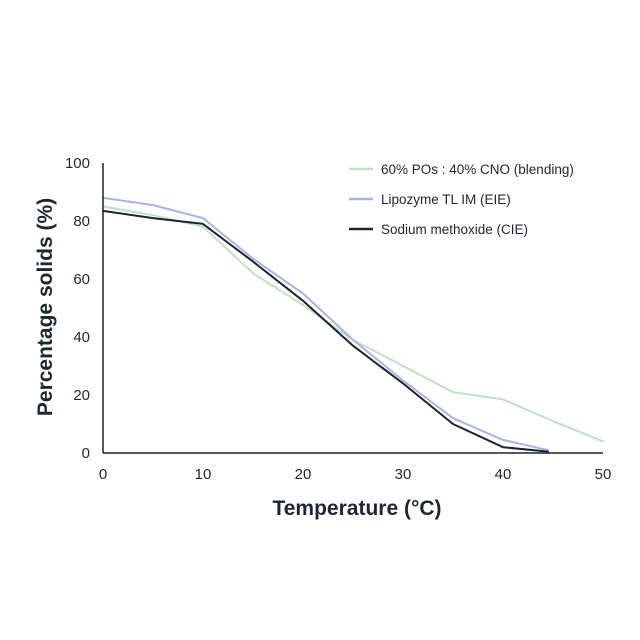 The height and width of the screenshot is (640, 640). I want to click on x-tick-label: 20, so click(303, 474).